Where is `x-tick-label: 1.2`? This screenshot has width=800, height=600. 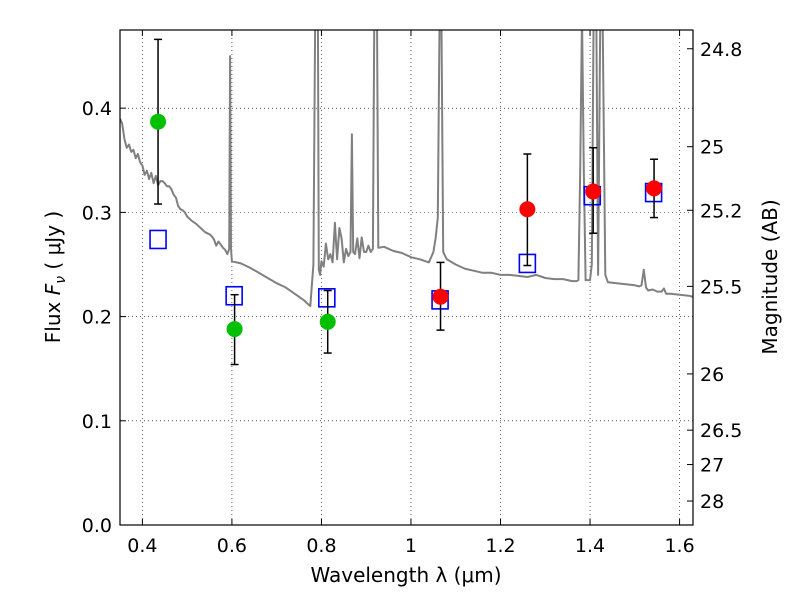 x-tick-label: 1.2 is located at coordinates (500, 546).